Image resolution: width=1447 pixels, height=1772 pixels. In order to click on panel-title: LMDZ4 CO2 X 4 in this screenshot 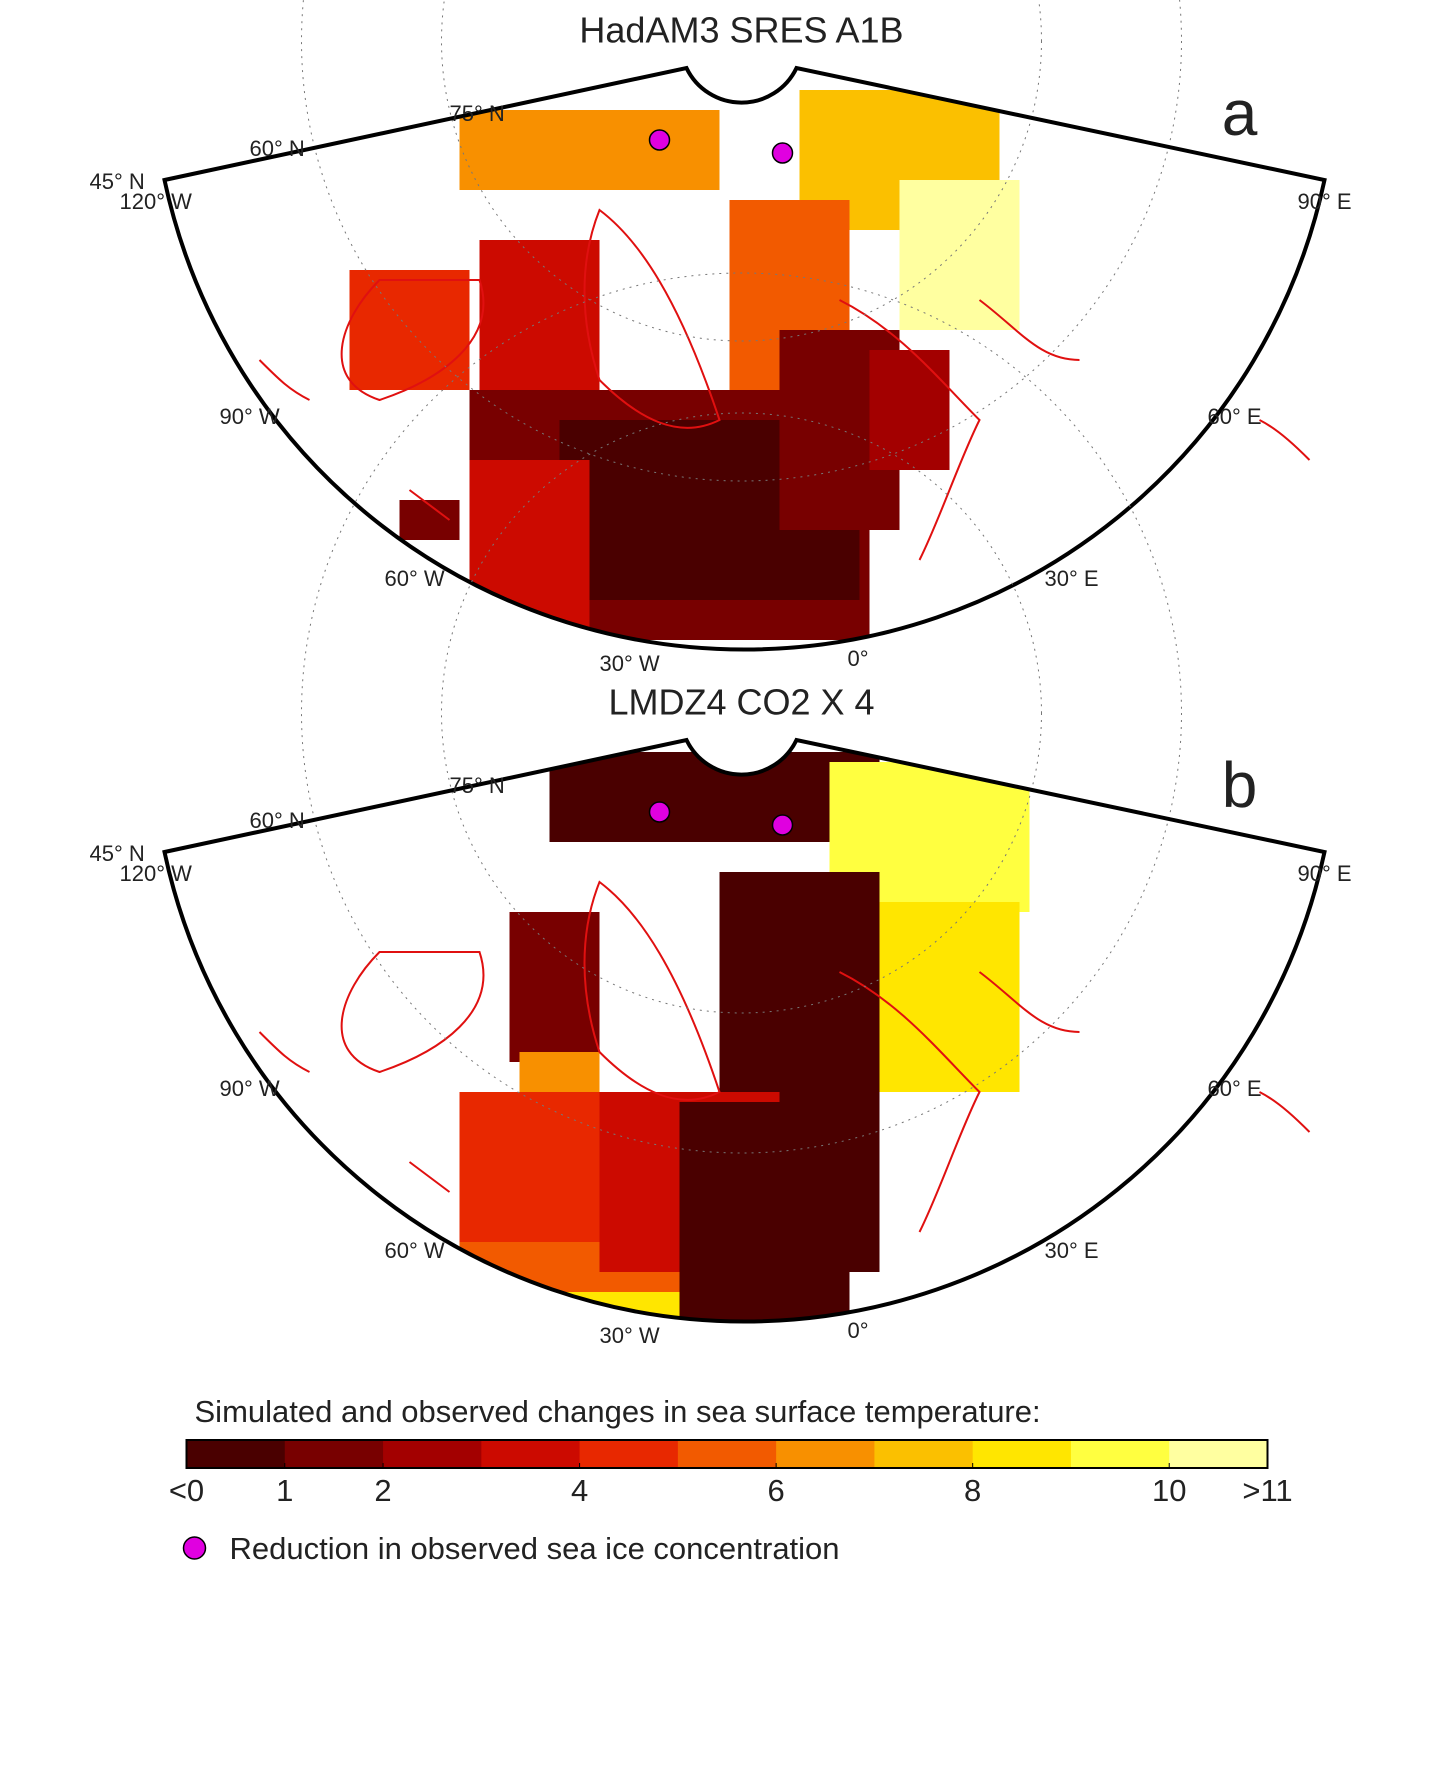, I will do `click(741, 702)`.